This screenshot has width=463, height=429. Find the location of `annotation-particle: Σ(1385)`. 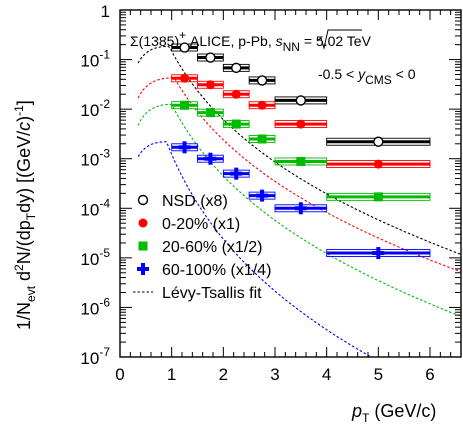

annotation-particle: Σ(1385) is located at coordinates (154, 41).